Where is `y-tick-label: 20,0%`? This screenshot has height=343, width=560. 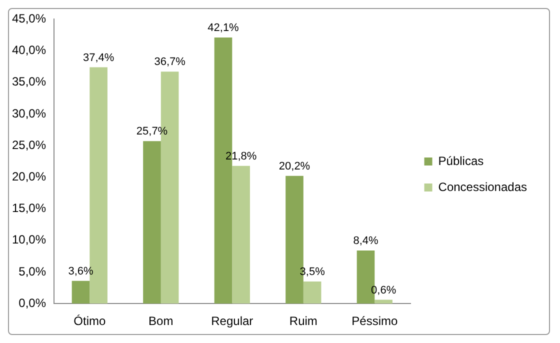
y-tick-label: 20,0% is located at coordinates (29, 177).